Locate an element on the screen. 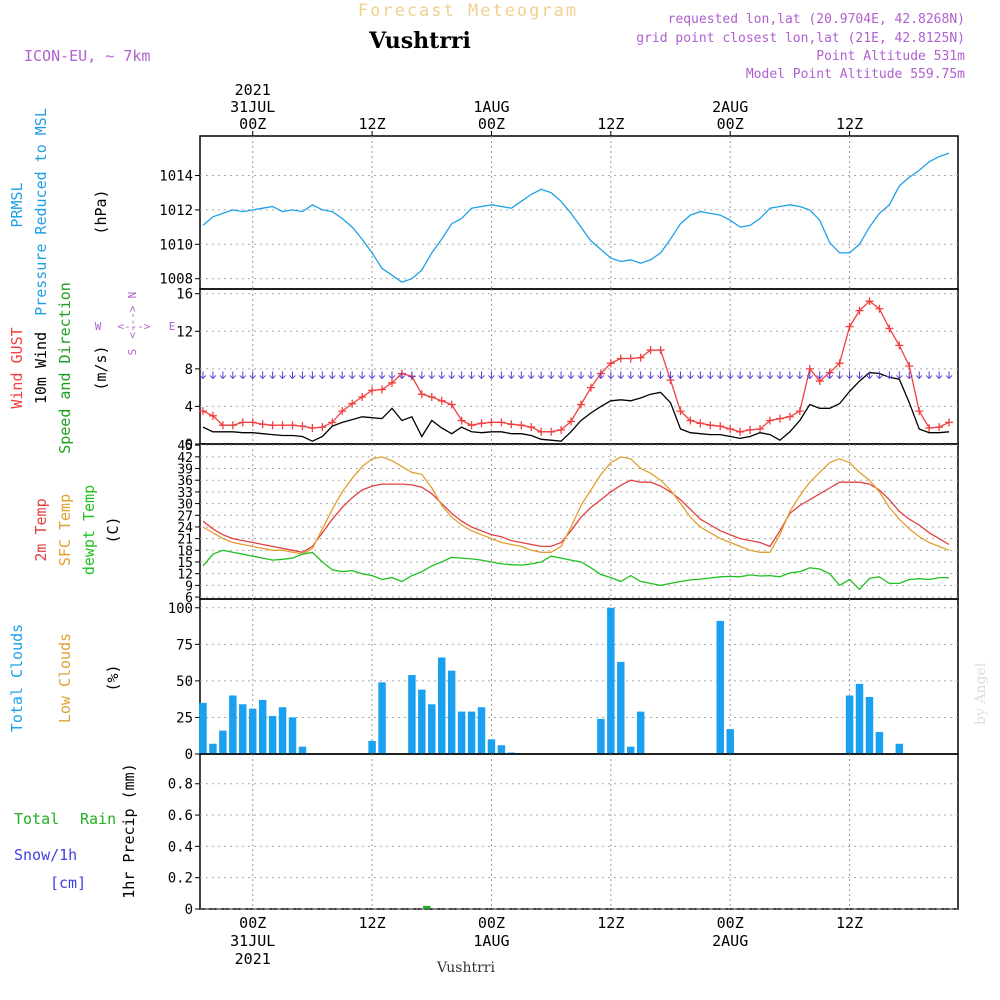  compass-ns: <---> is located at coordinates (132, 321).